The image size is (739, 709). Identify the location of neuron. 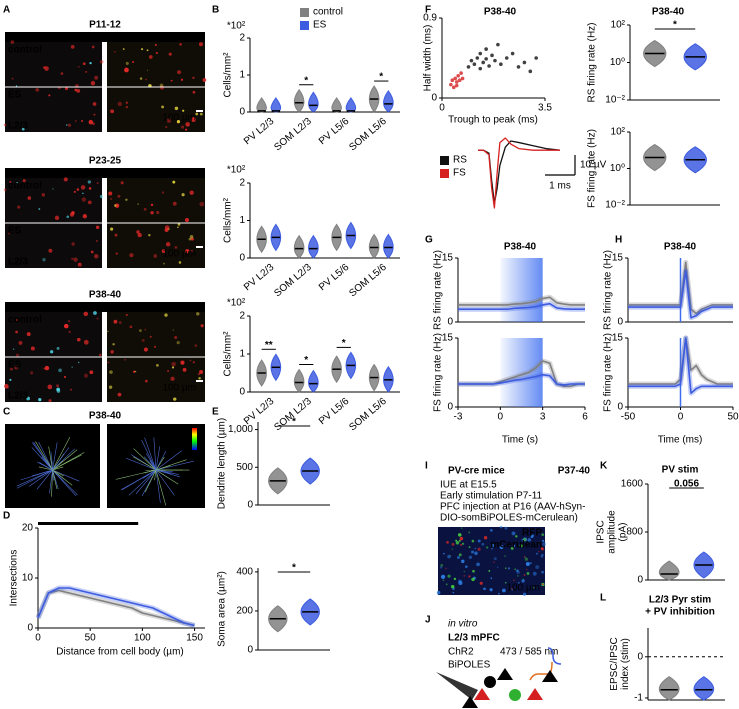
(505, 674).